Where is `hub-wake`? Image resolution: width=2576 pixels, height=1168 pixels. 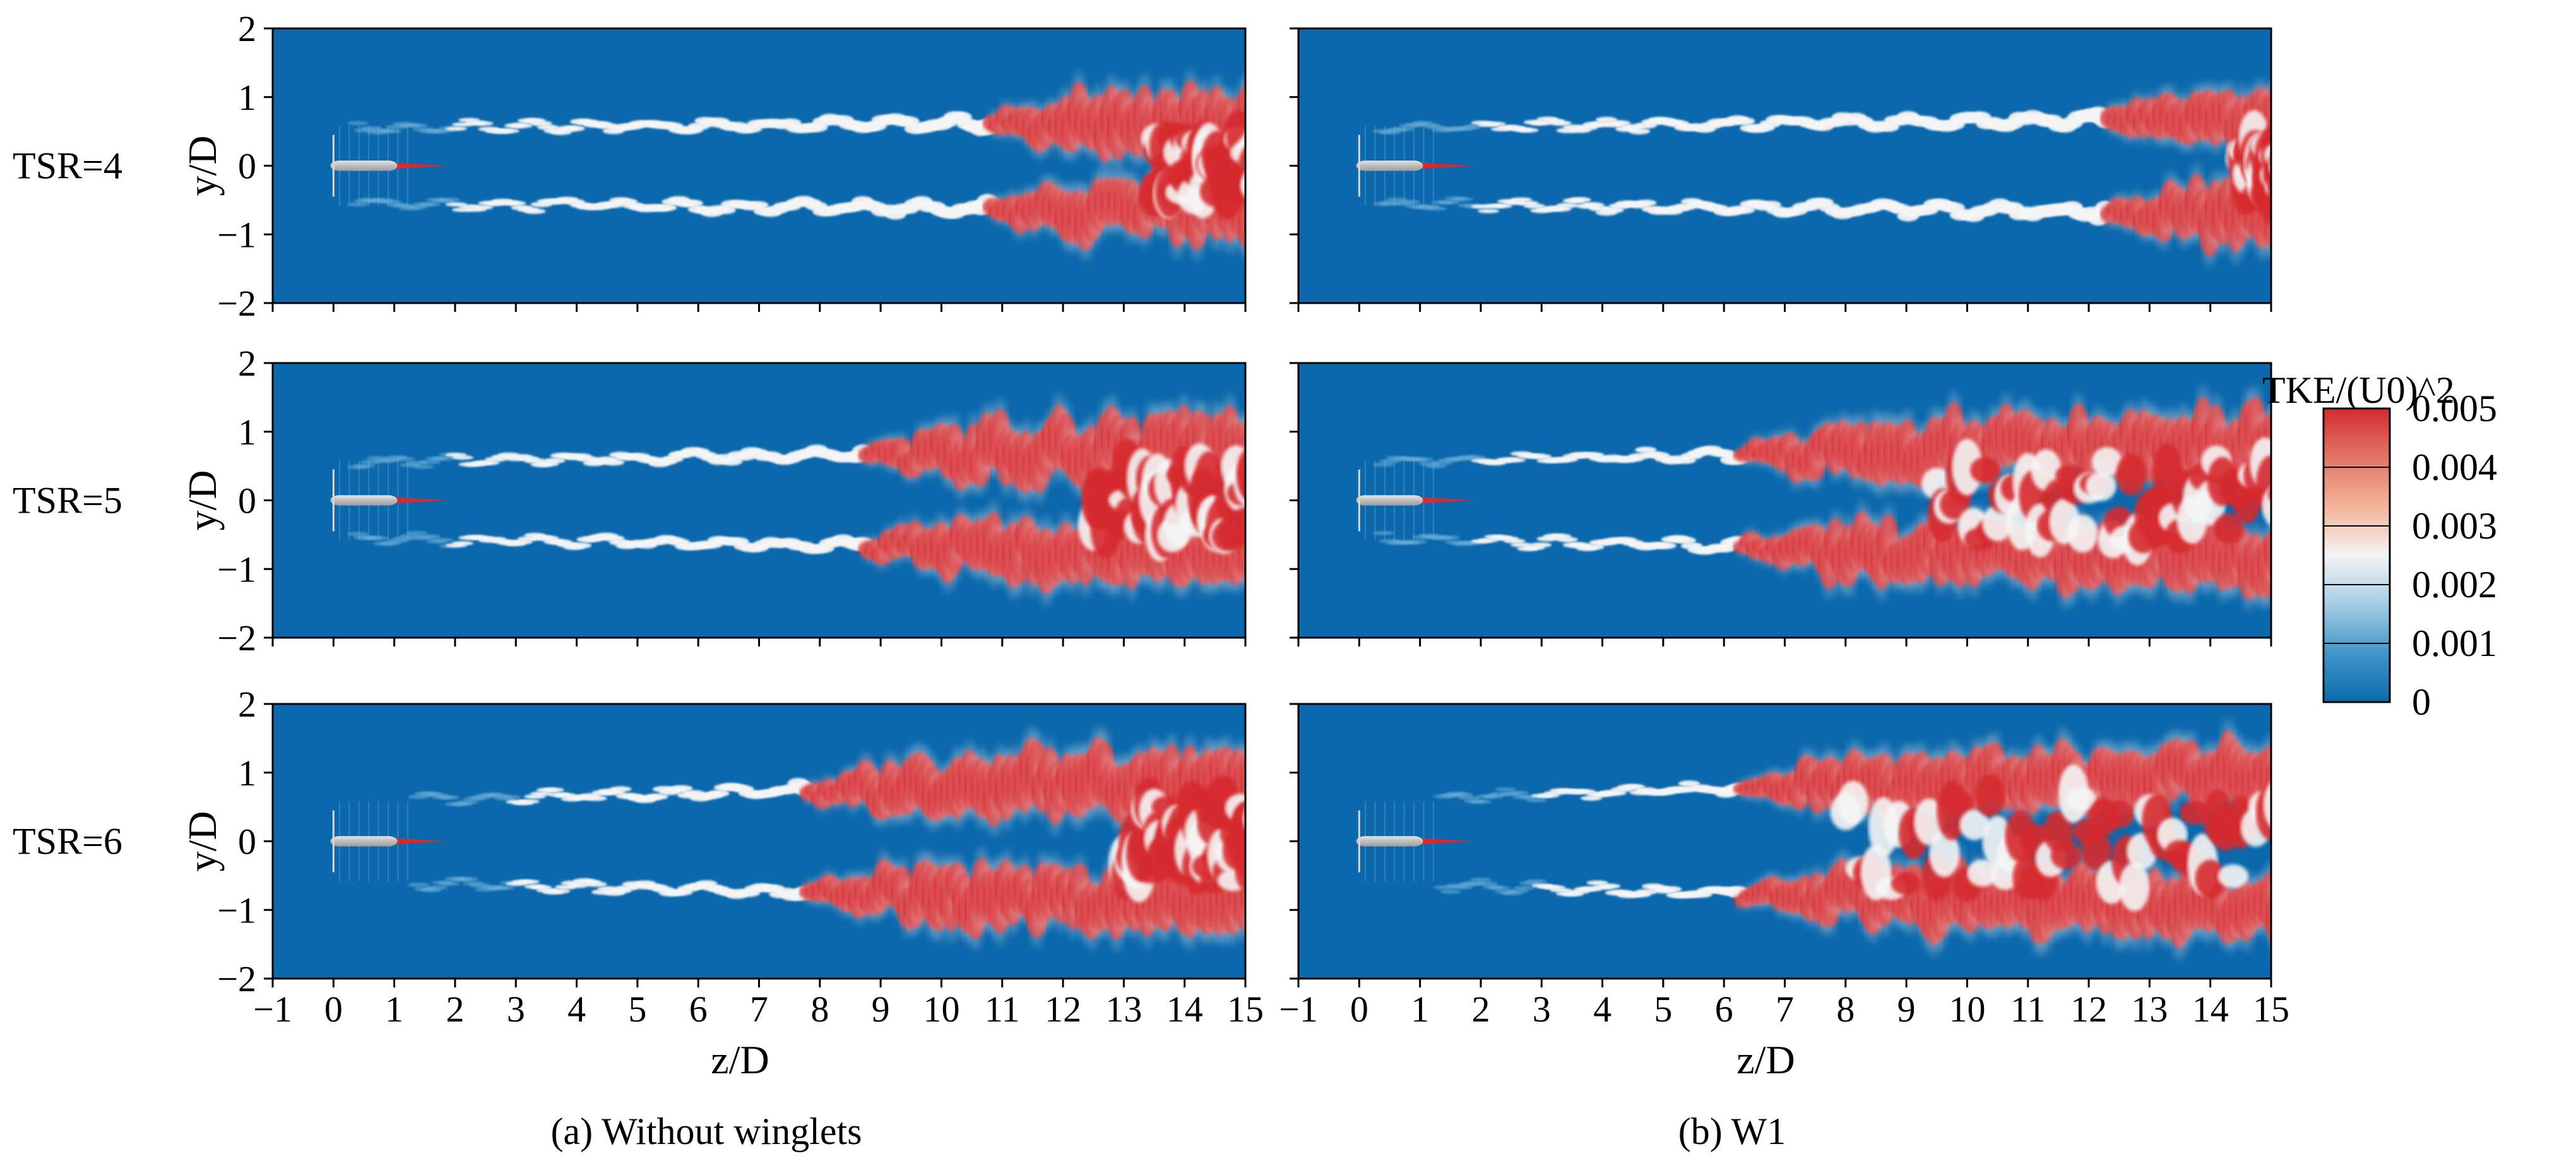
hub-wake is located at coordinates (1444, 165).